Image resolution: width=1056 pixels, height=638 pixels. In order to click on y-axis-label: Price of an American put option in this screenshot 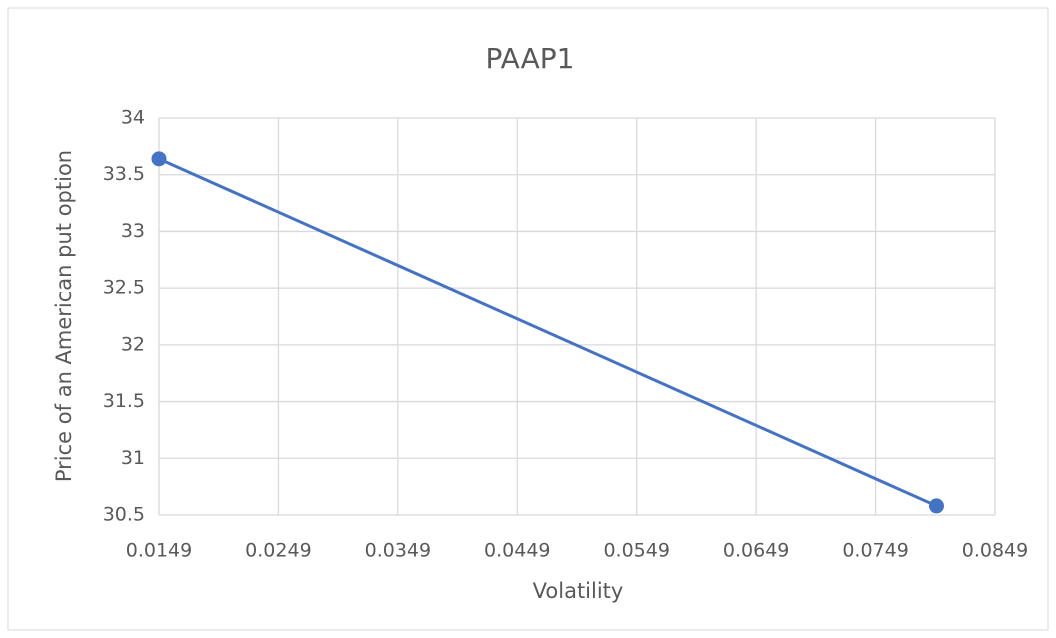, I will do `click(64, 316)`.